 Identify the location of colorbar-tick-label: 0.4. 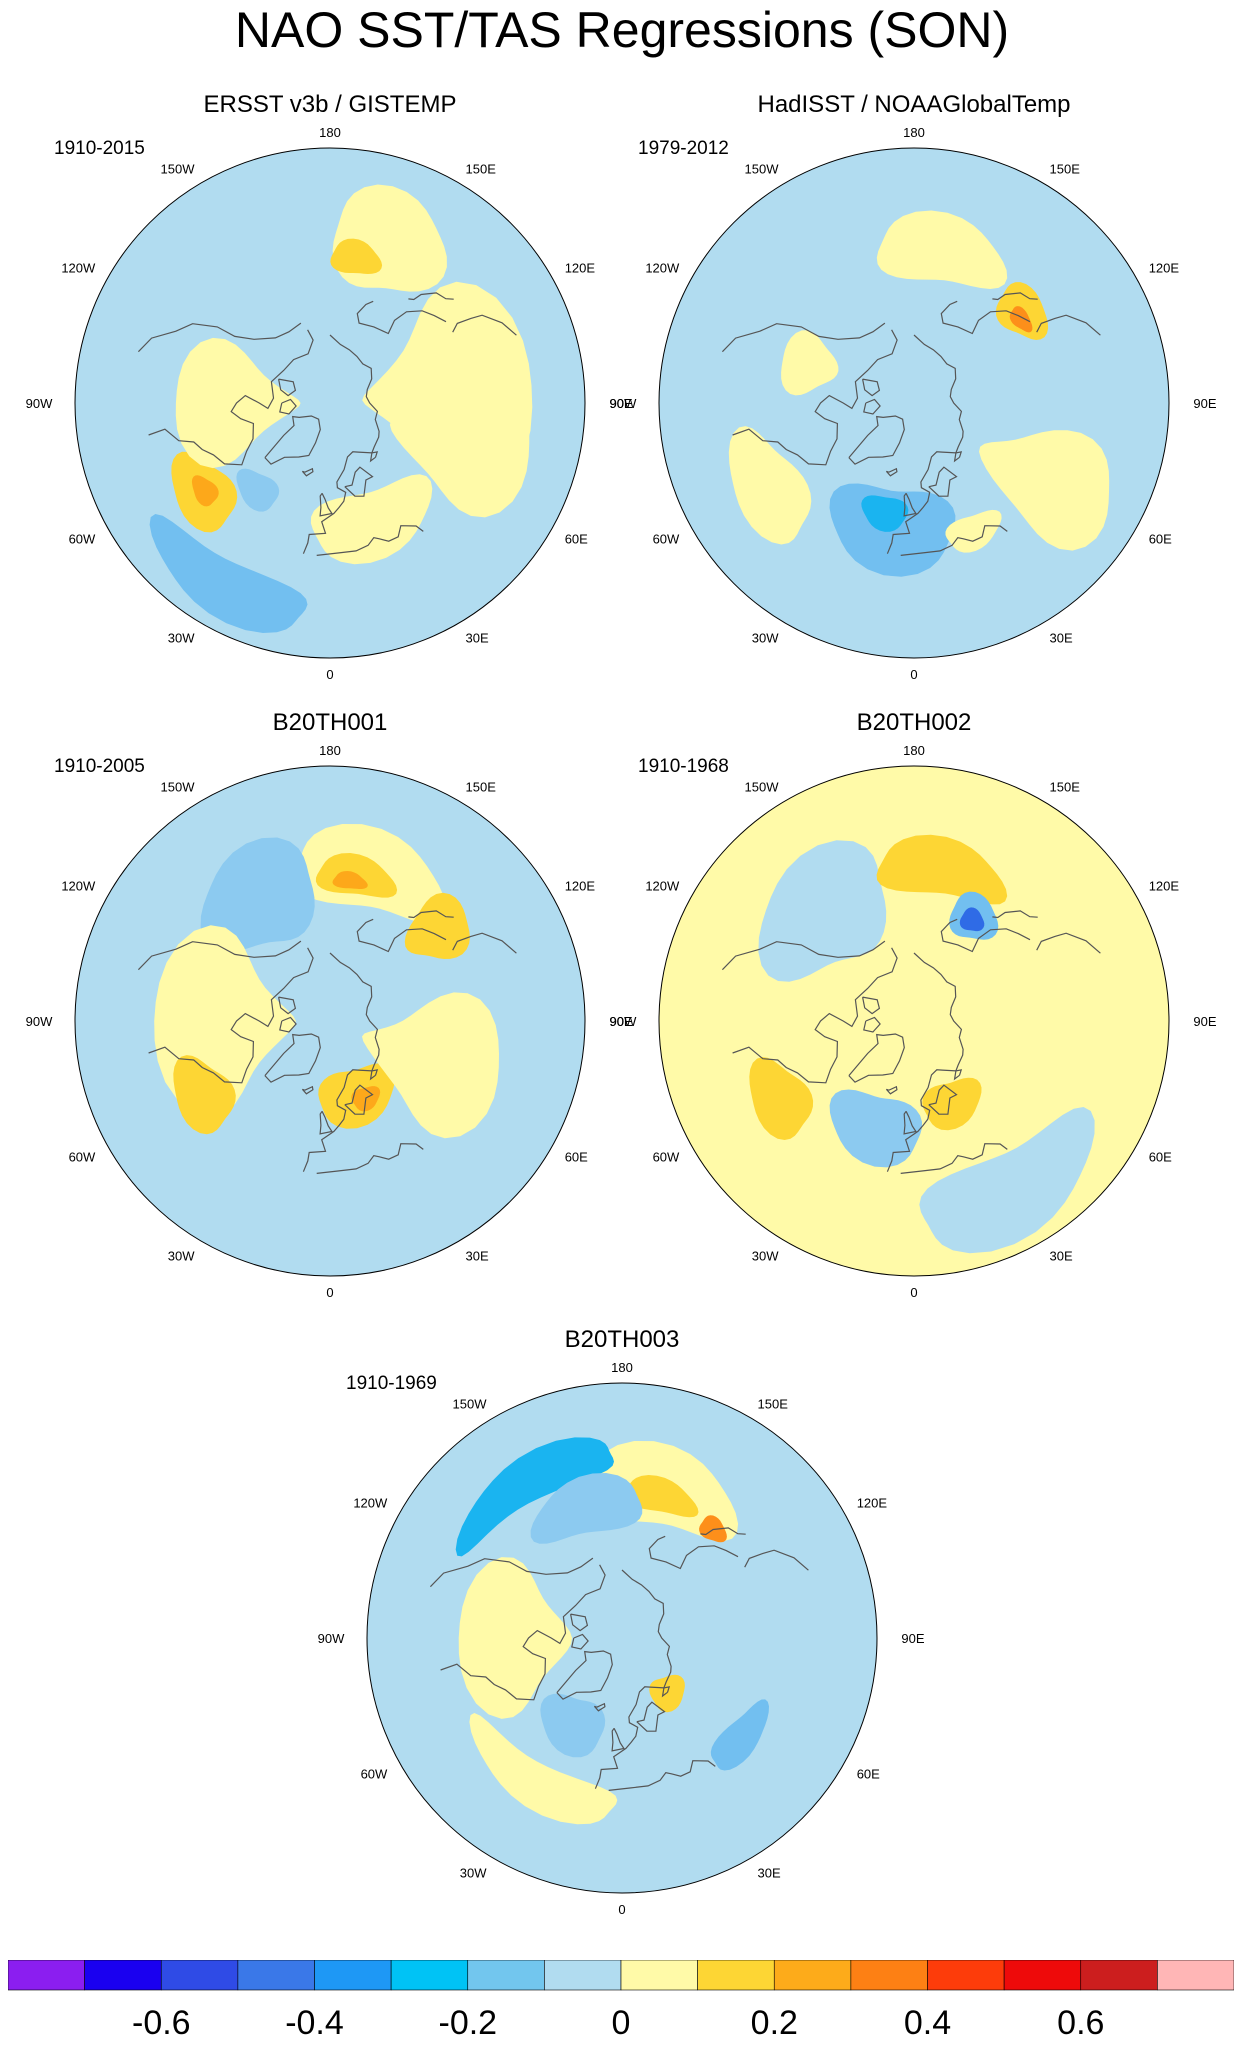
(927, 2022).